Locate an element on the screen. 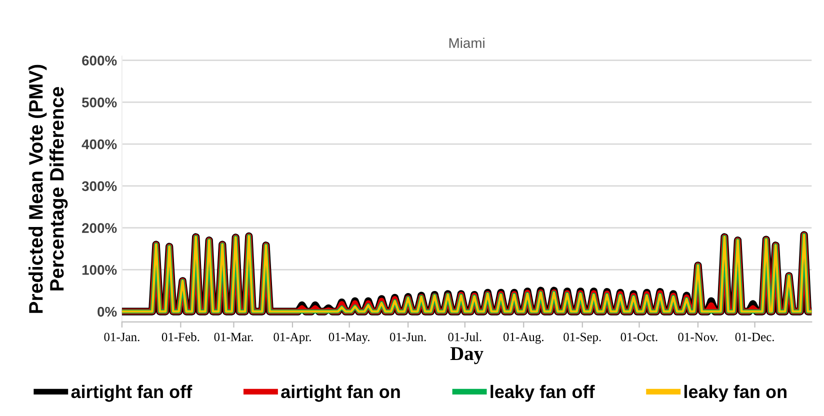  legend-label: airtight fan off is located at coordinates (131, 393).